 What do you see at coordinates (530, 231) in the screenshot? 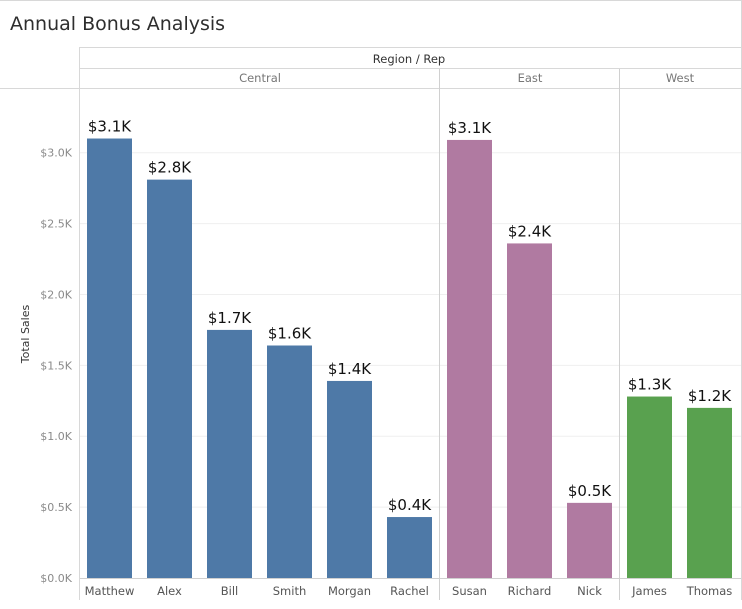
I see `data-label: $2.4K` at bounding box center [530, 231].